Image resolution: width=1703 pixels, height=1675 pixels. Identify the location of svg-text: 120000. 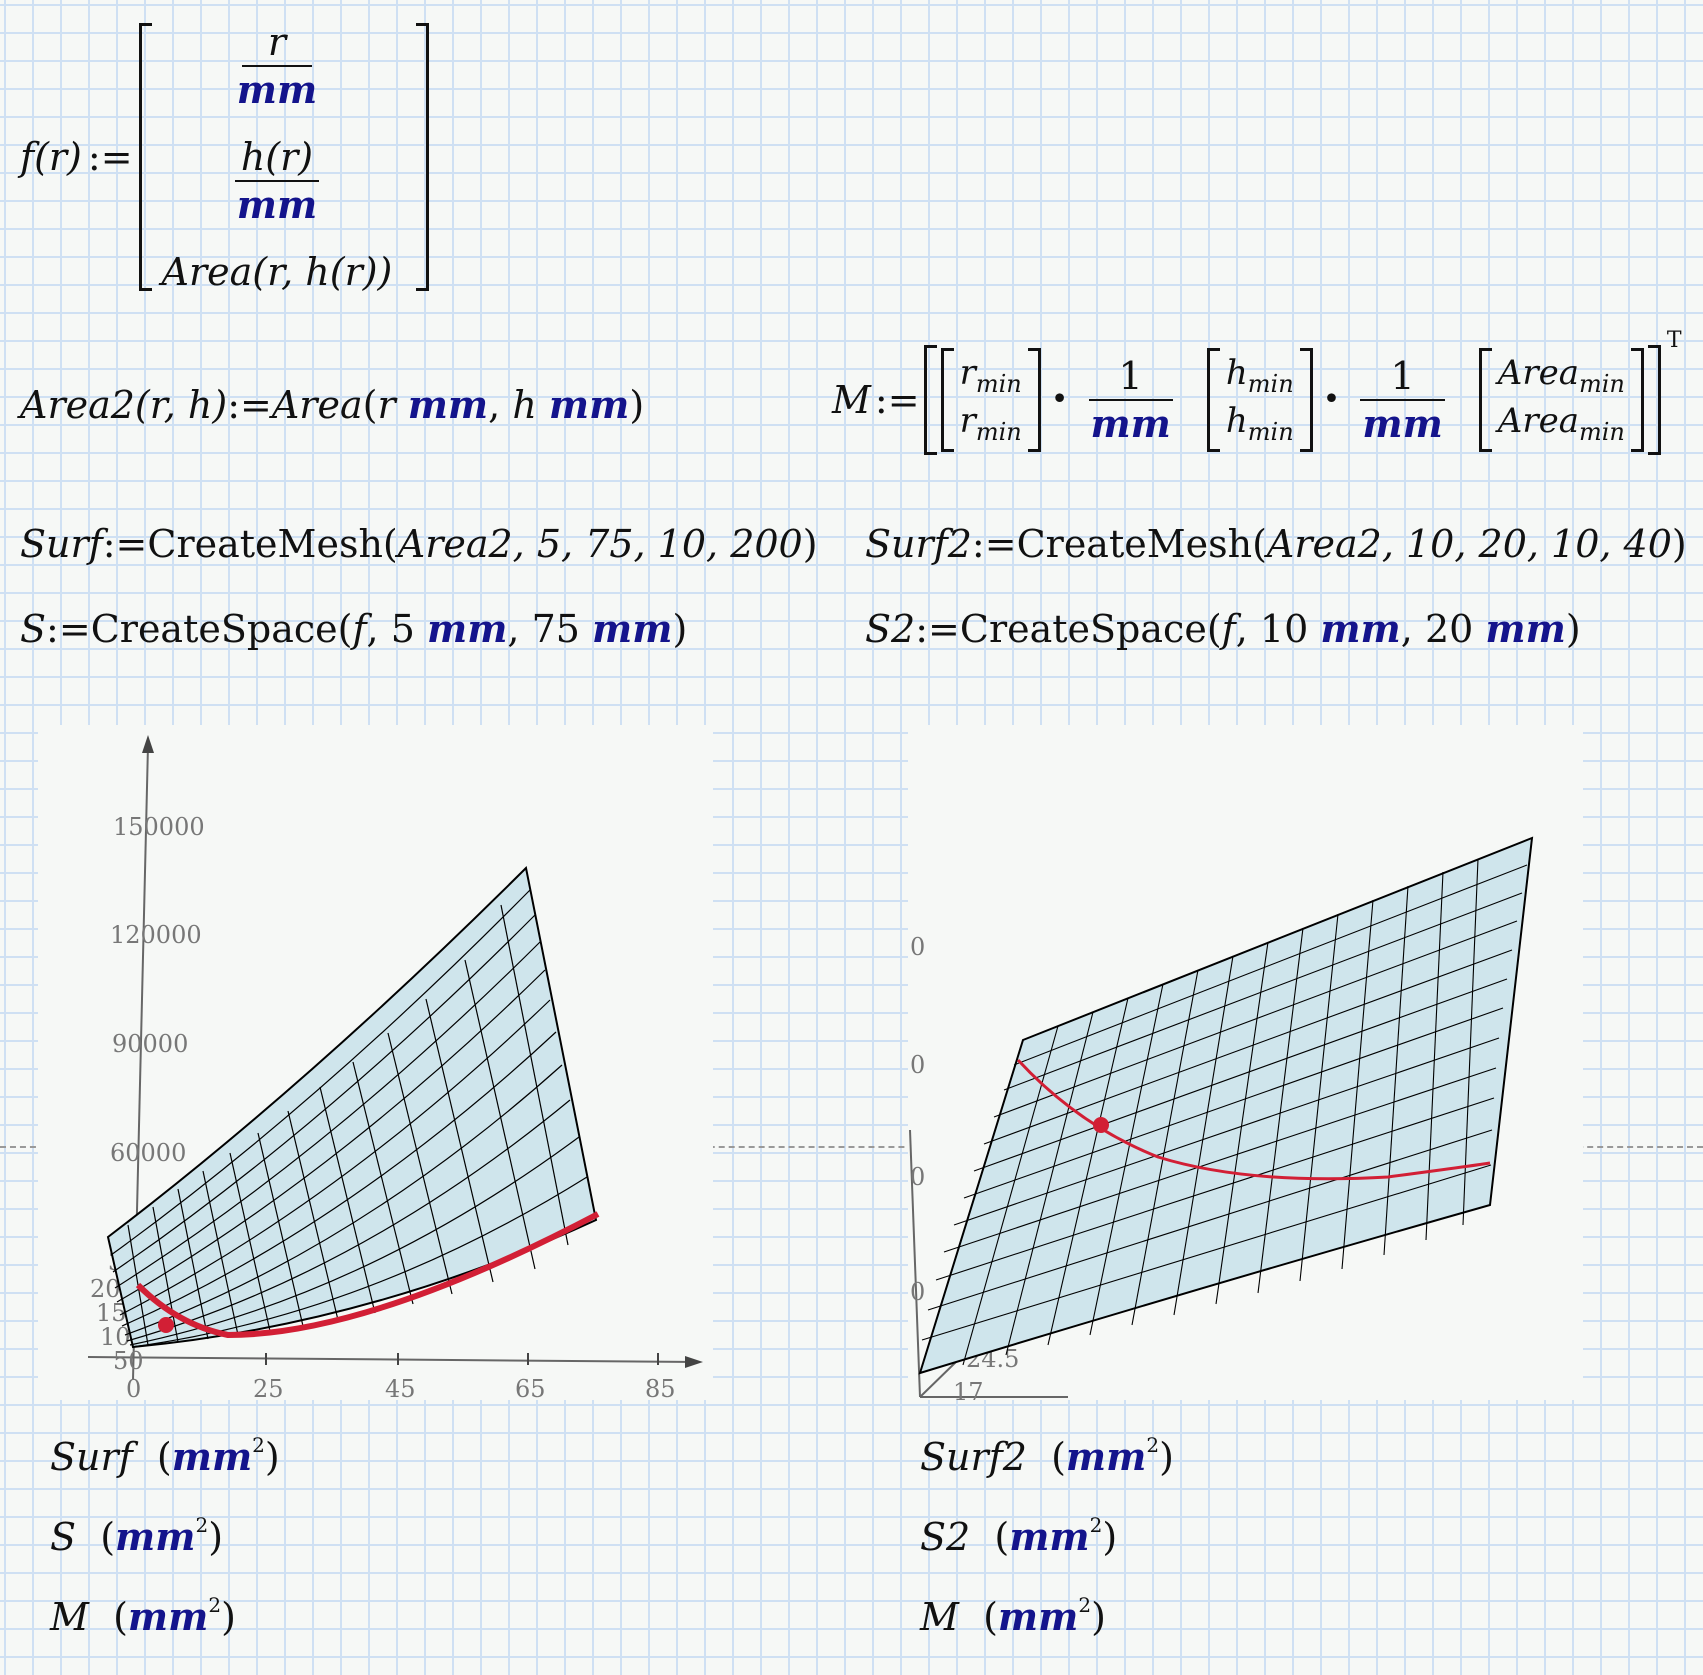
(156, 935).